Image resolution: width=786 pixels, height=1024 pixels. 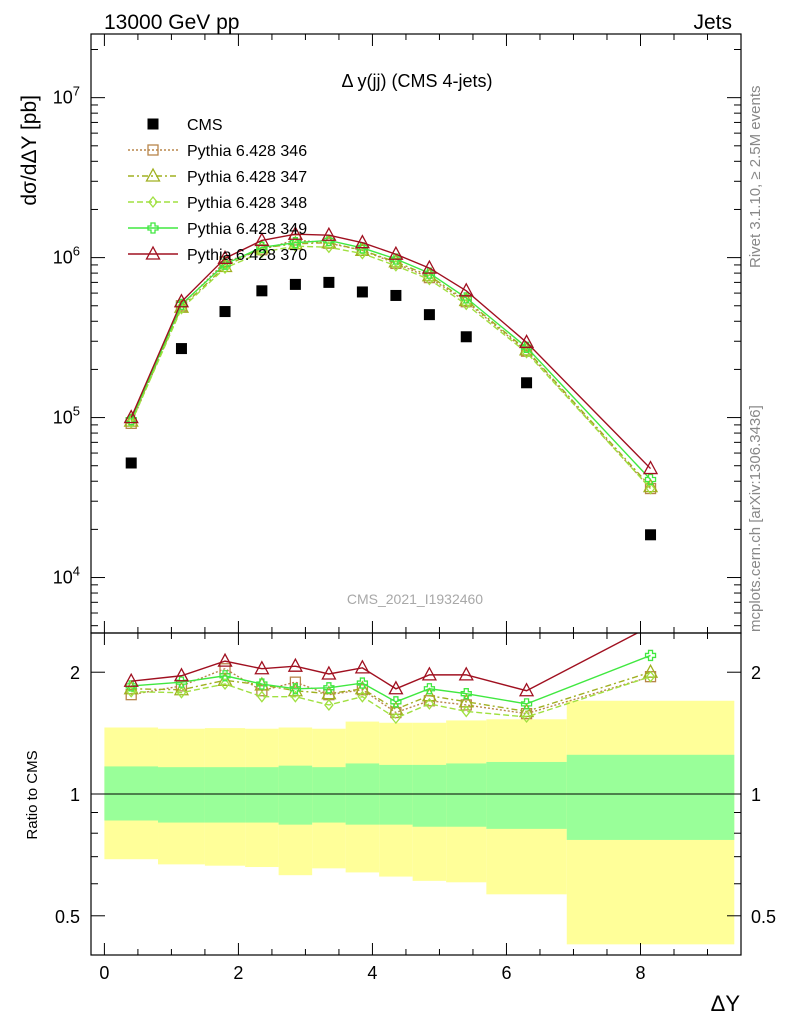 What do you see at coordinates (205, 125) in the screenshot?
I see `legend-label: CMS` at bounding box center [205, 125].